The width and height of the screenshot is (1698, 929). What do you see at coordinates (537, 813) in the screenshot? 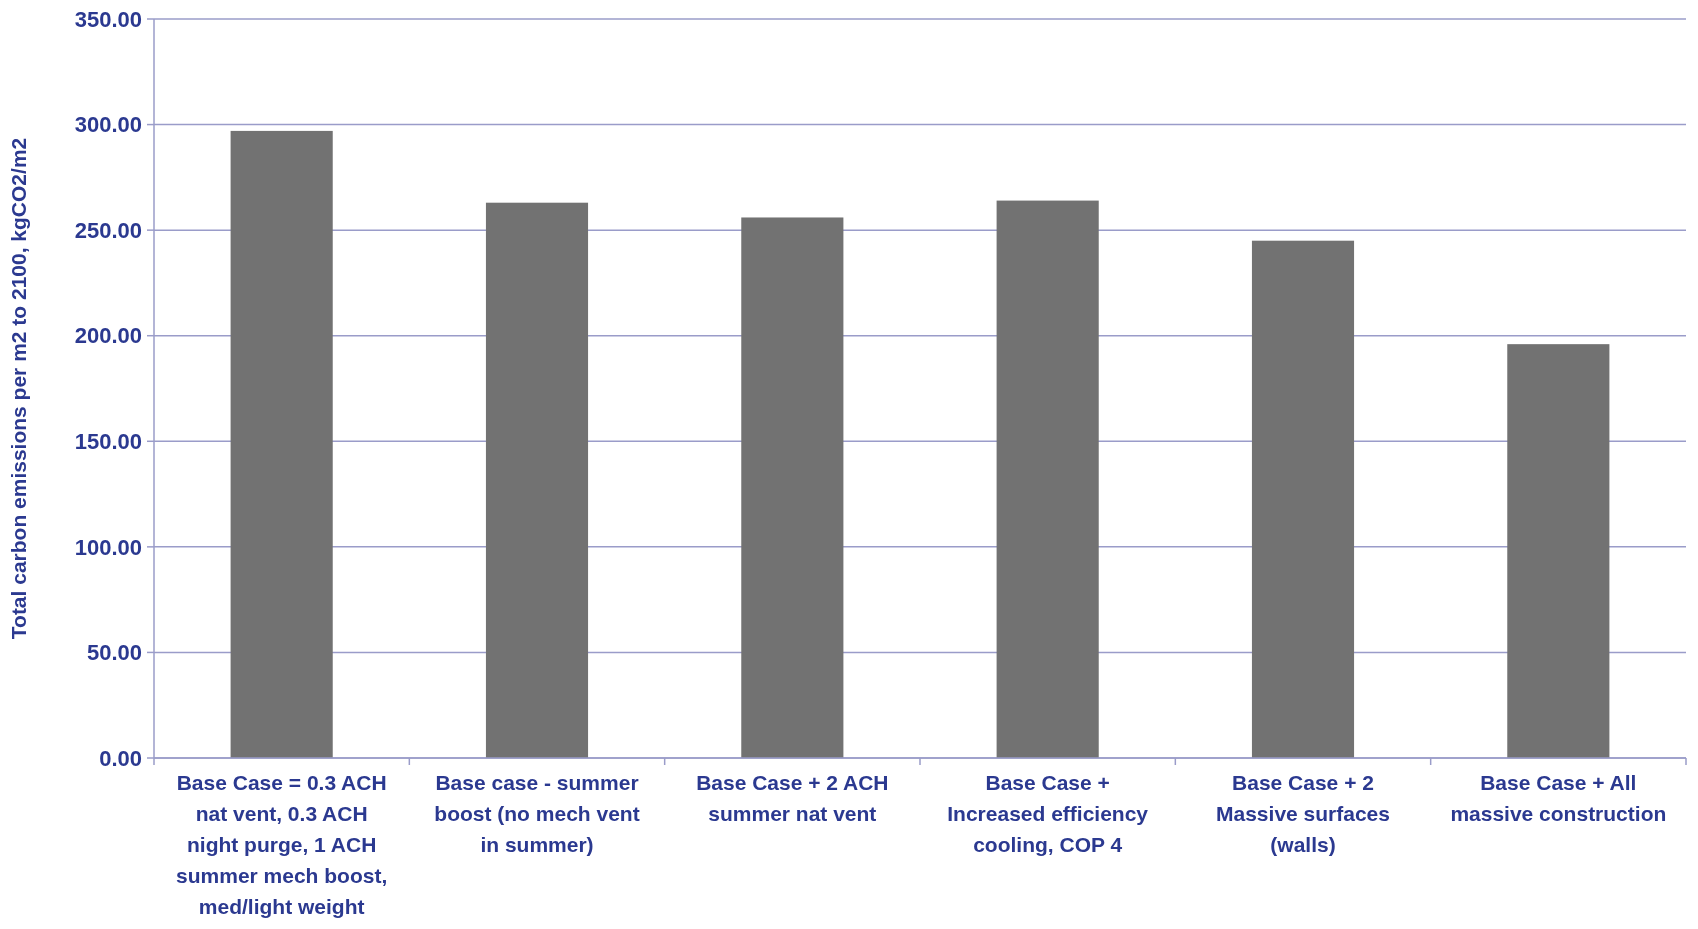
I see `x-tick-label: Base case - summer boost (no mech vent in summer)` at bounding box center [537, 813].